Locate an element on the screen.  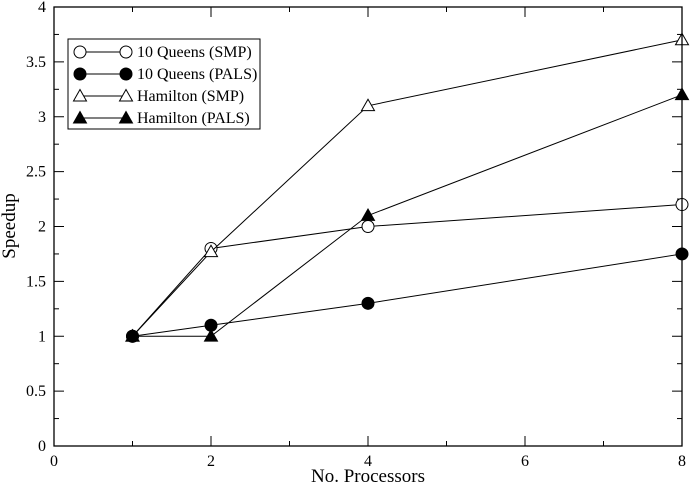
legend-entry-hamilton-pals: Hamilton (PALS) is located at coordinates (161, 118).